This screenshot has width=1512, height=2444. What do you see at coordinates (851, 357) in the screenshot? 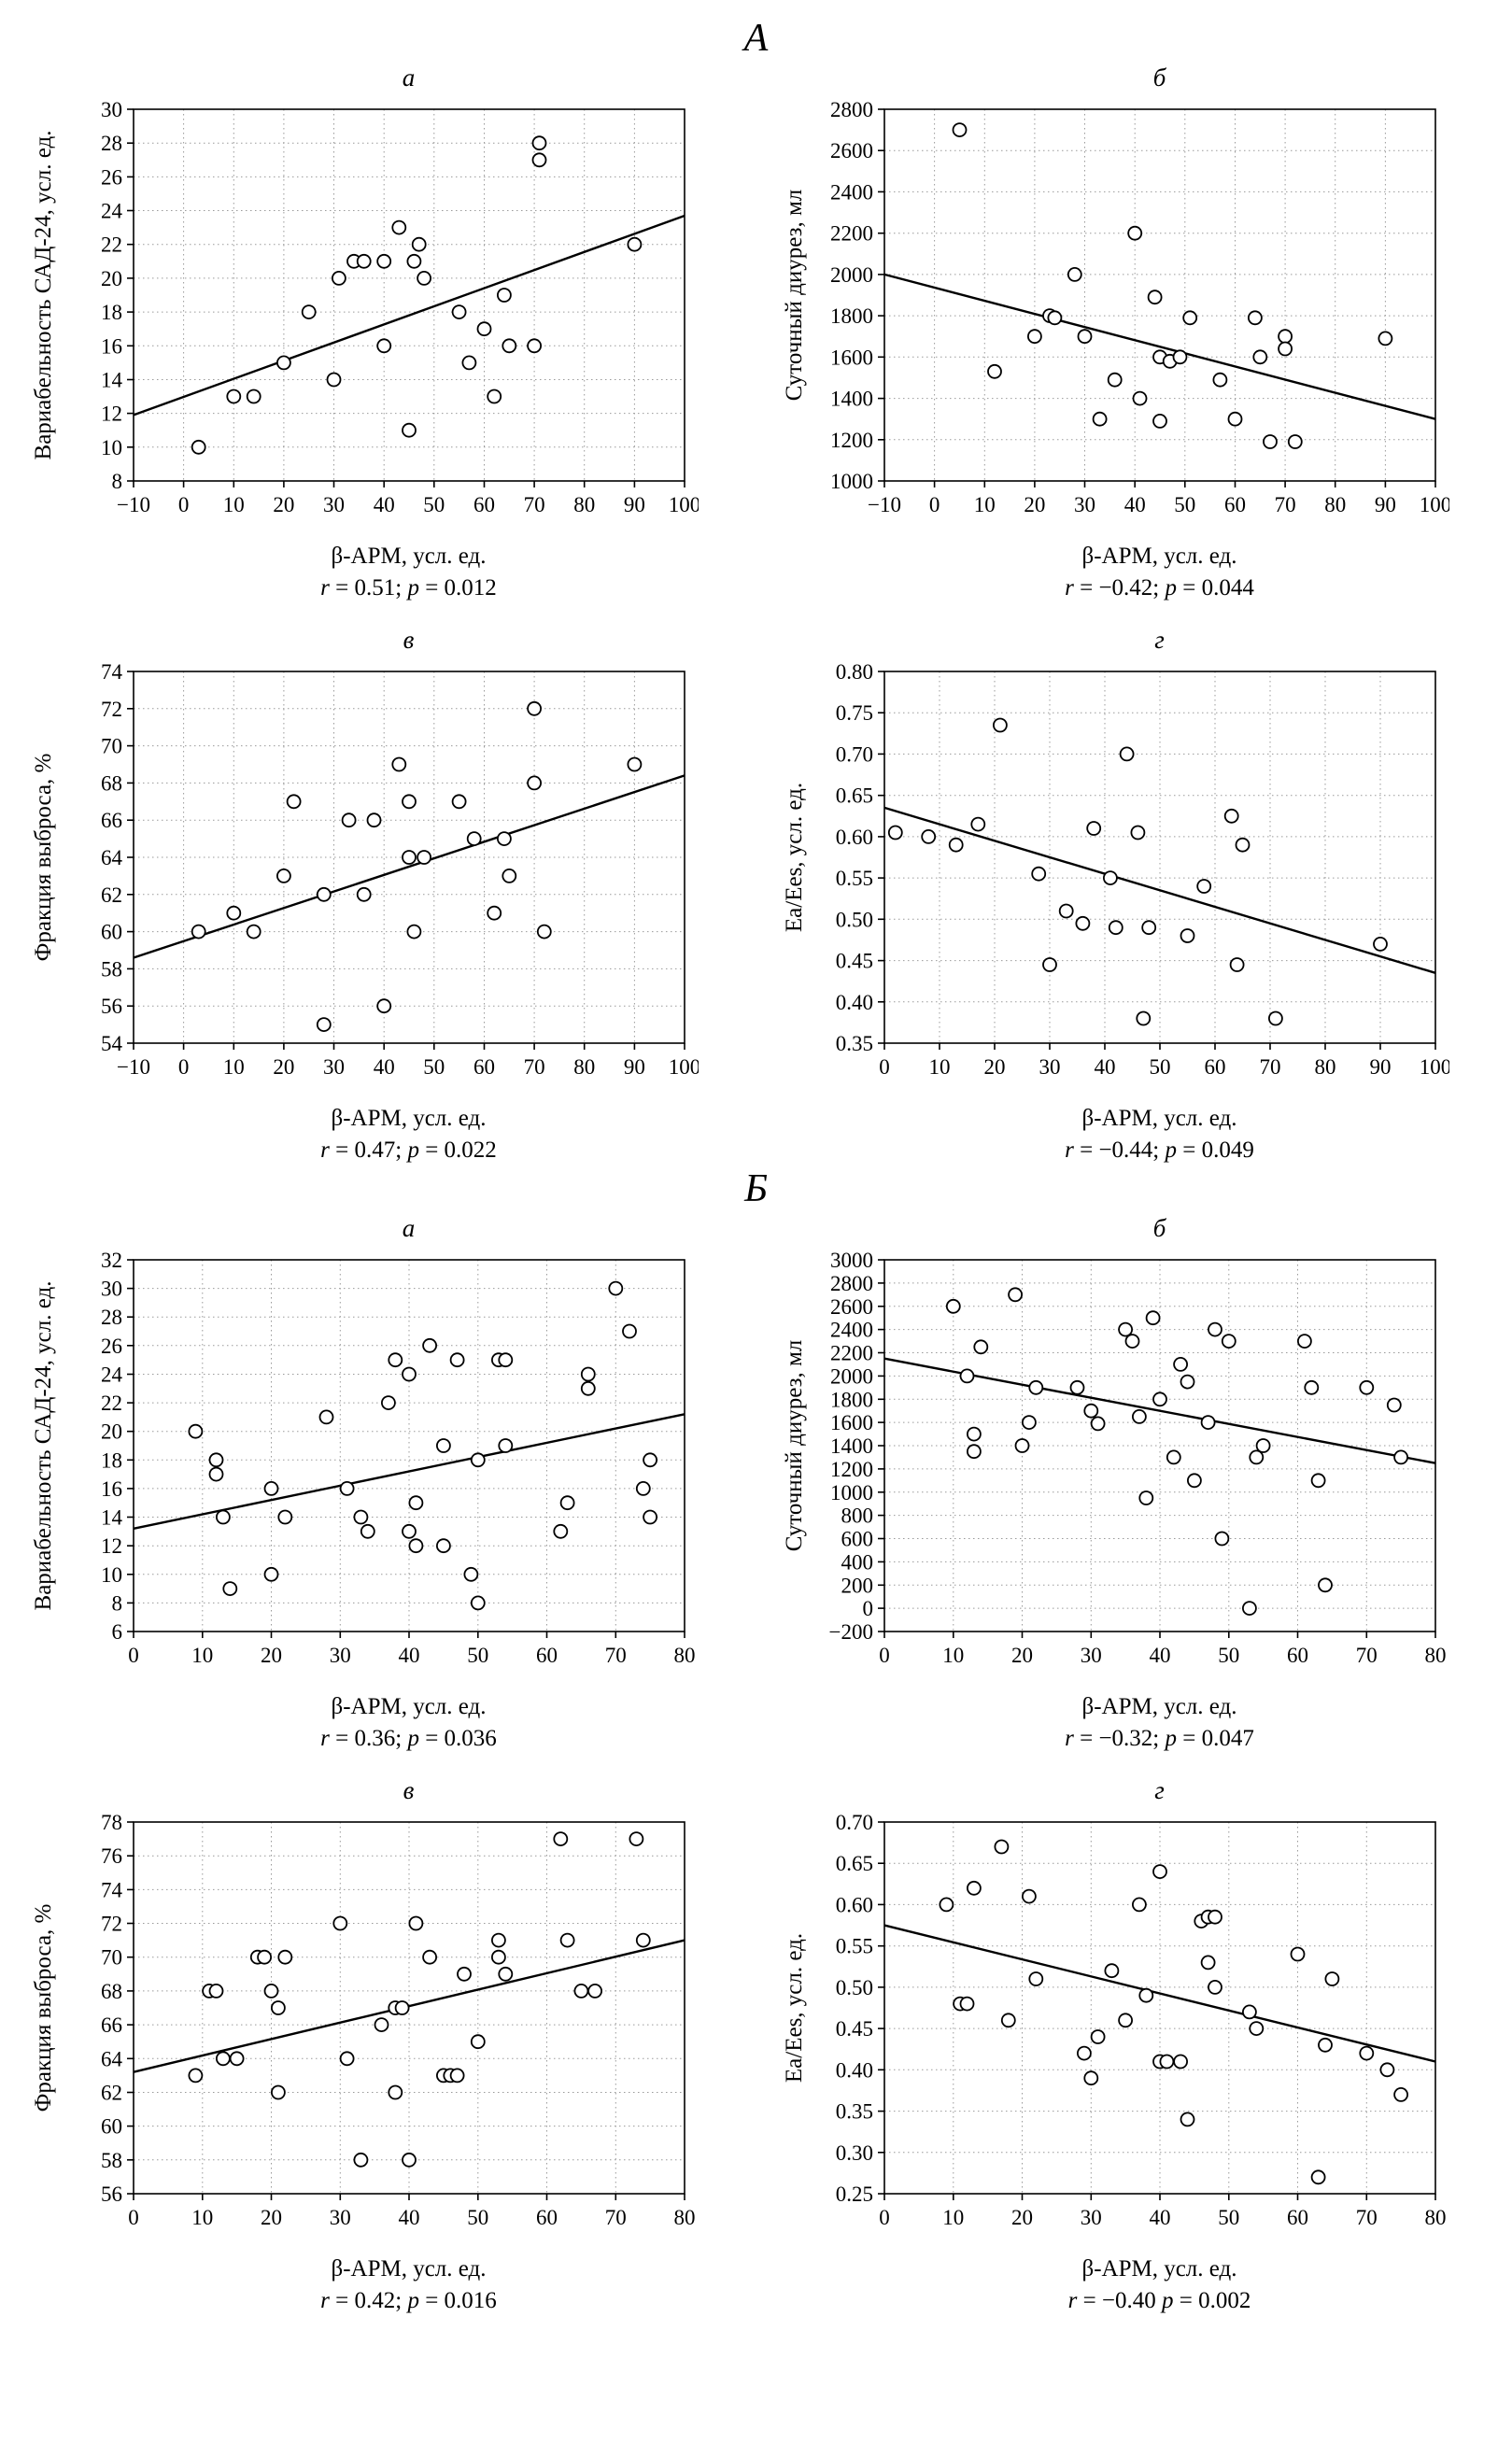
I see `y-tick-label: 1600` at bounding box center [851, 357].